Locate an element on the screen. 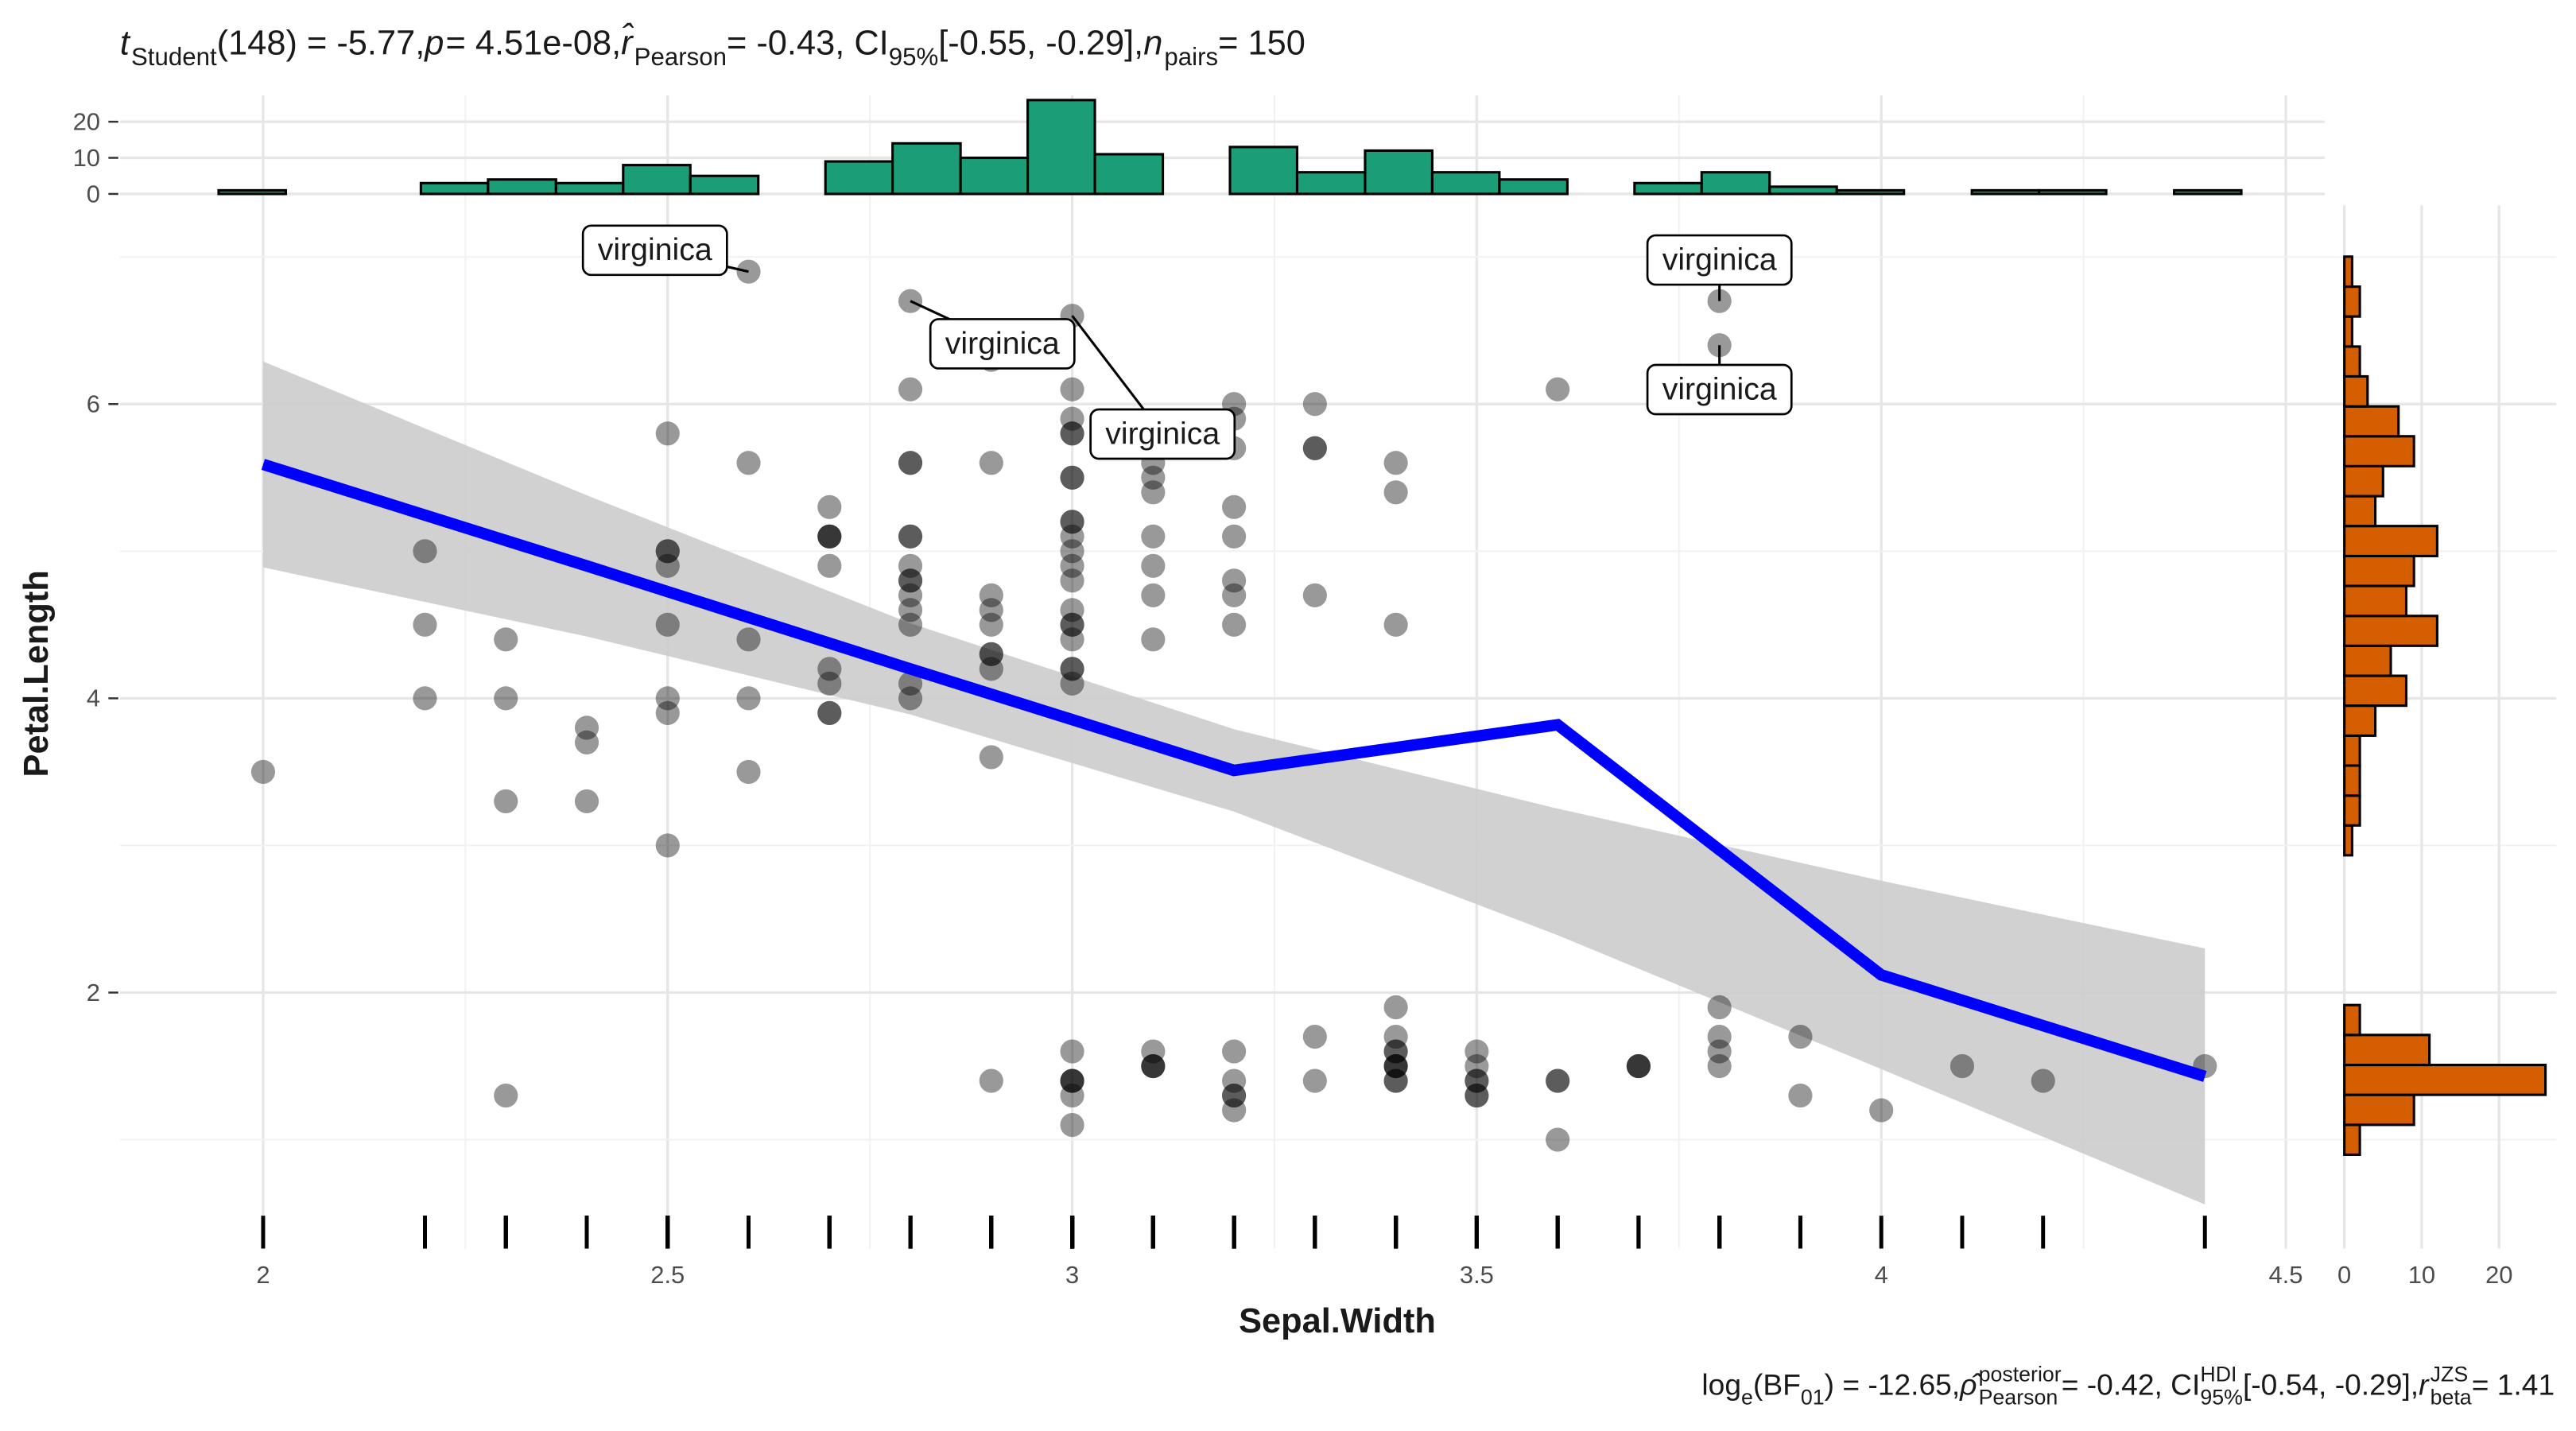 The height and width of the screenshot is (1431, 2576). text-run: = -0.43, CI is located at coordinates (808, 43).